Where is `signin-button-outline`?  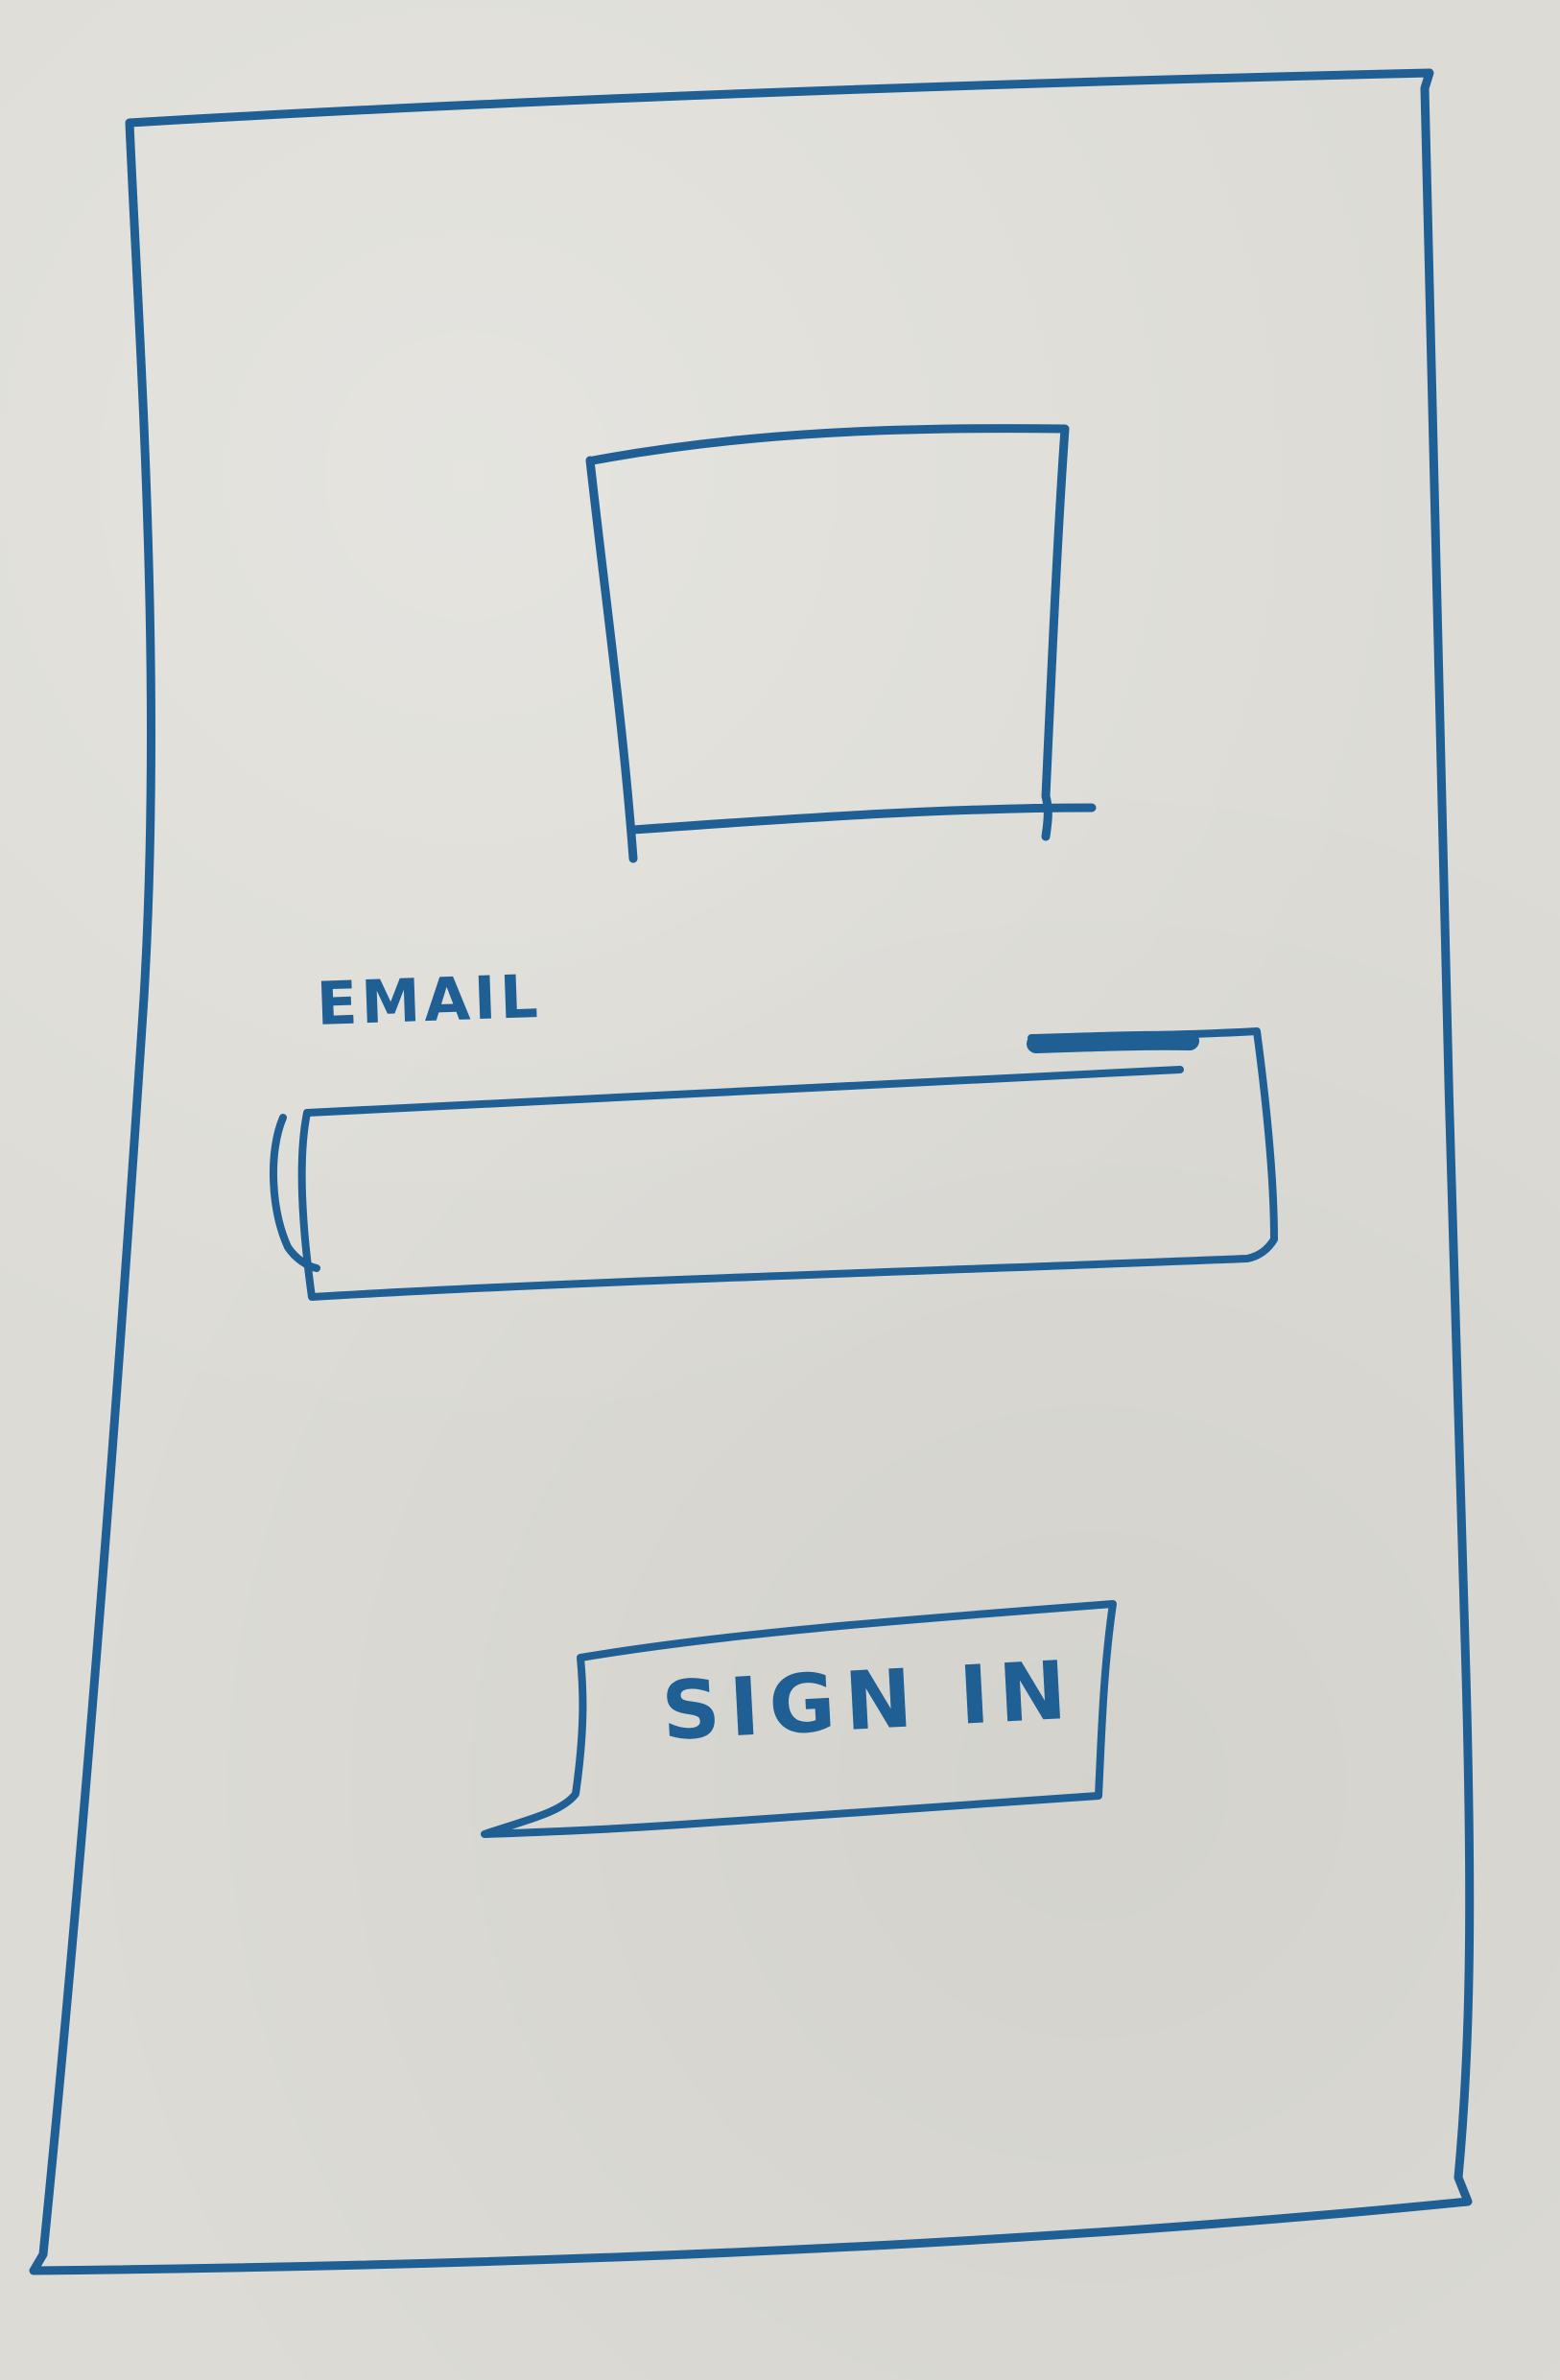 signin-button-outline is located at coordinates (799, 1719).